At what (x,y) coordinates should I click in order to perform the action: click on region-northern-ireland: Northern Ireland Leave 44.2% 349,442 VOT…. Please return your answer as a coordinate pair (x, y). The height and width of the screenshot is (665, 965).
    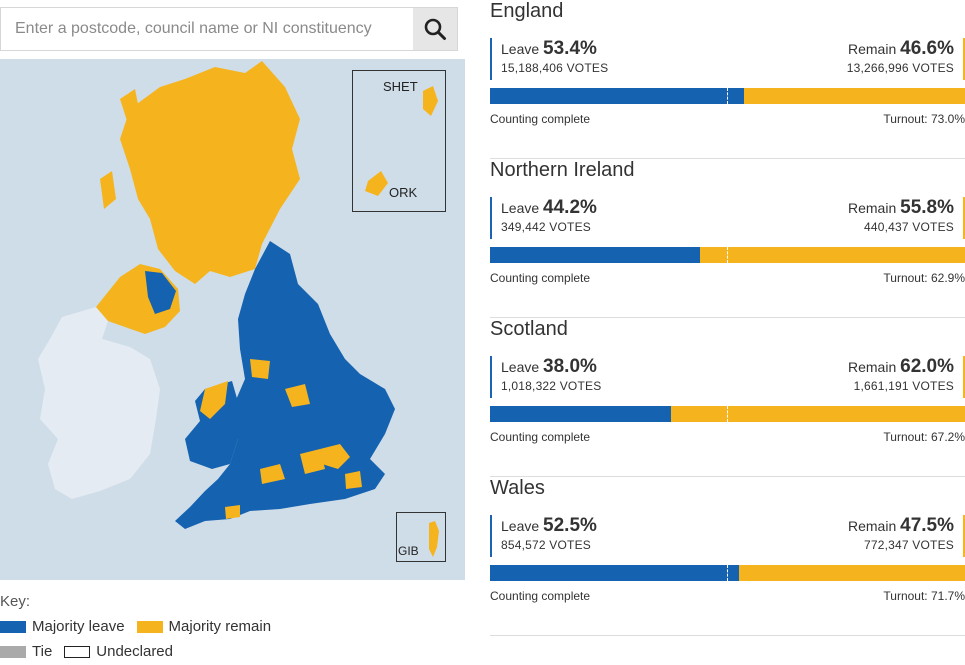
    Looking at the image, I should click on (727, 238).